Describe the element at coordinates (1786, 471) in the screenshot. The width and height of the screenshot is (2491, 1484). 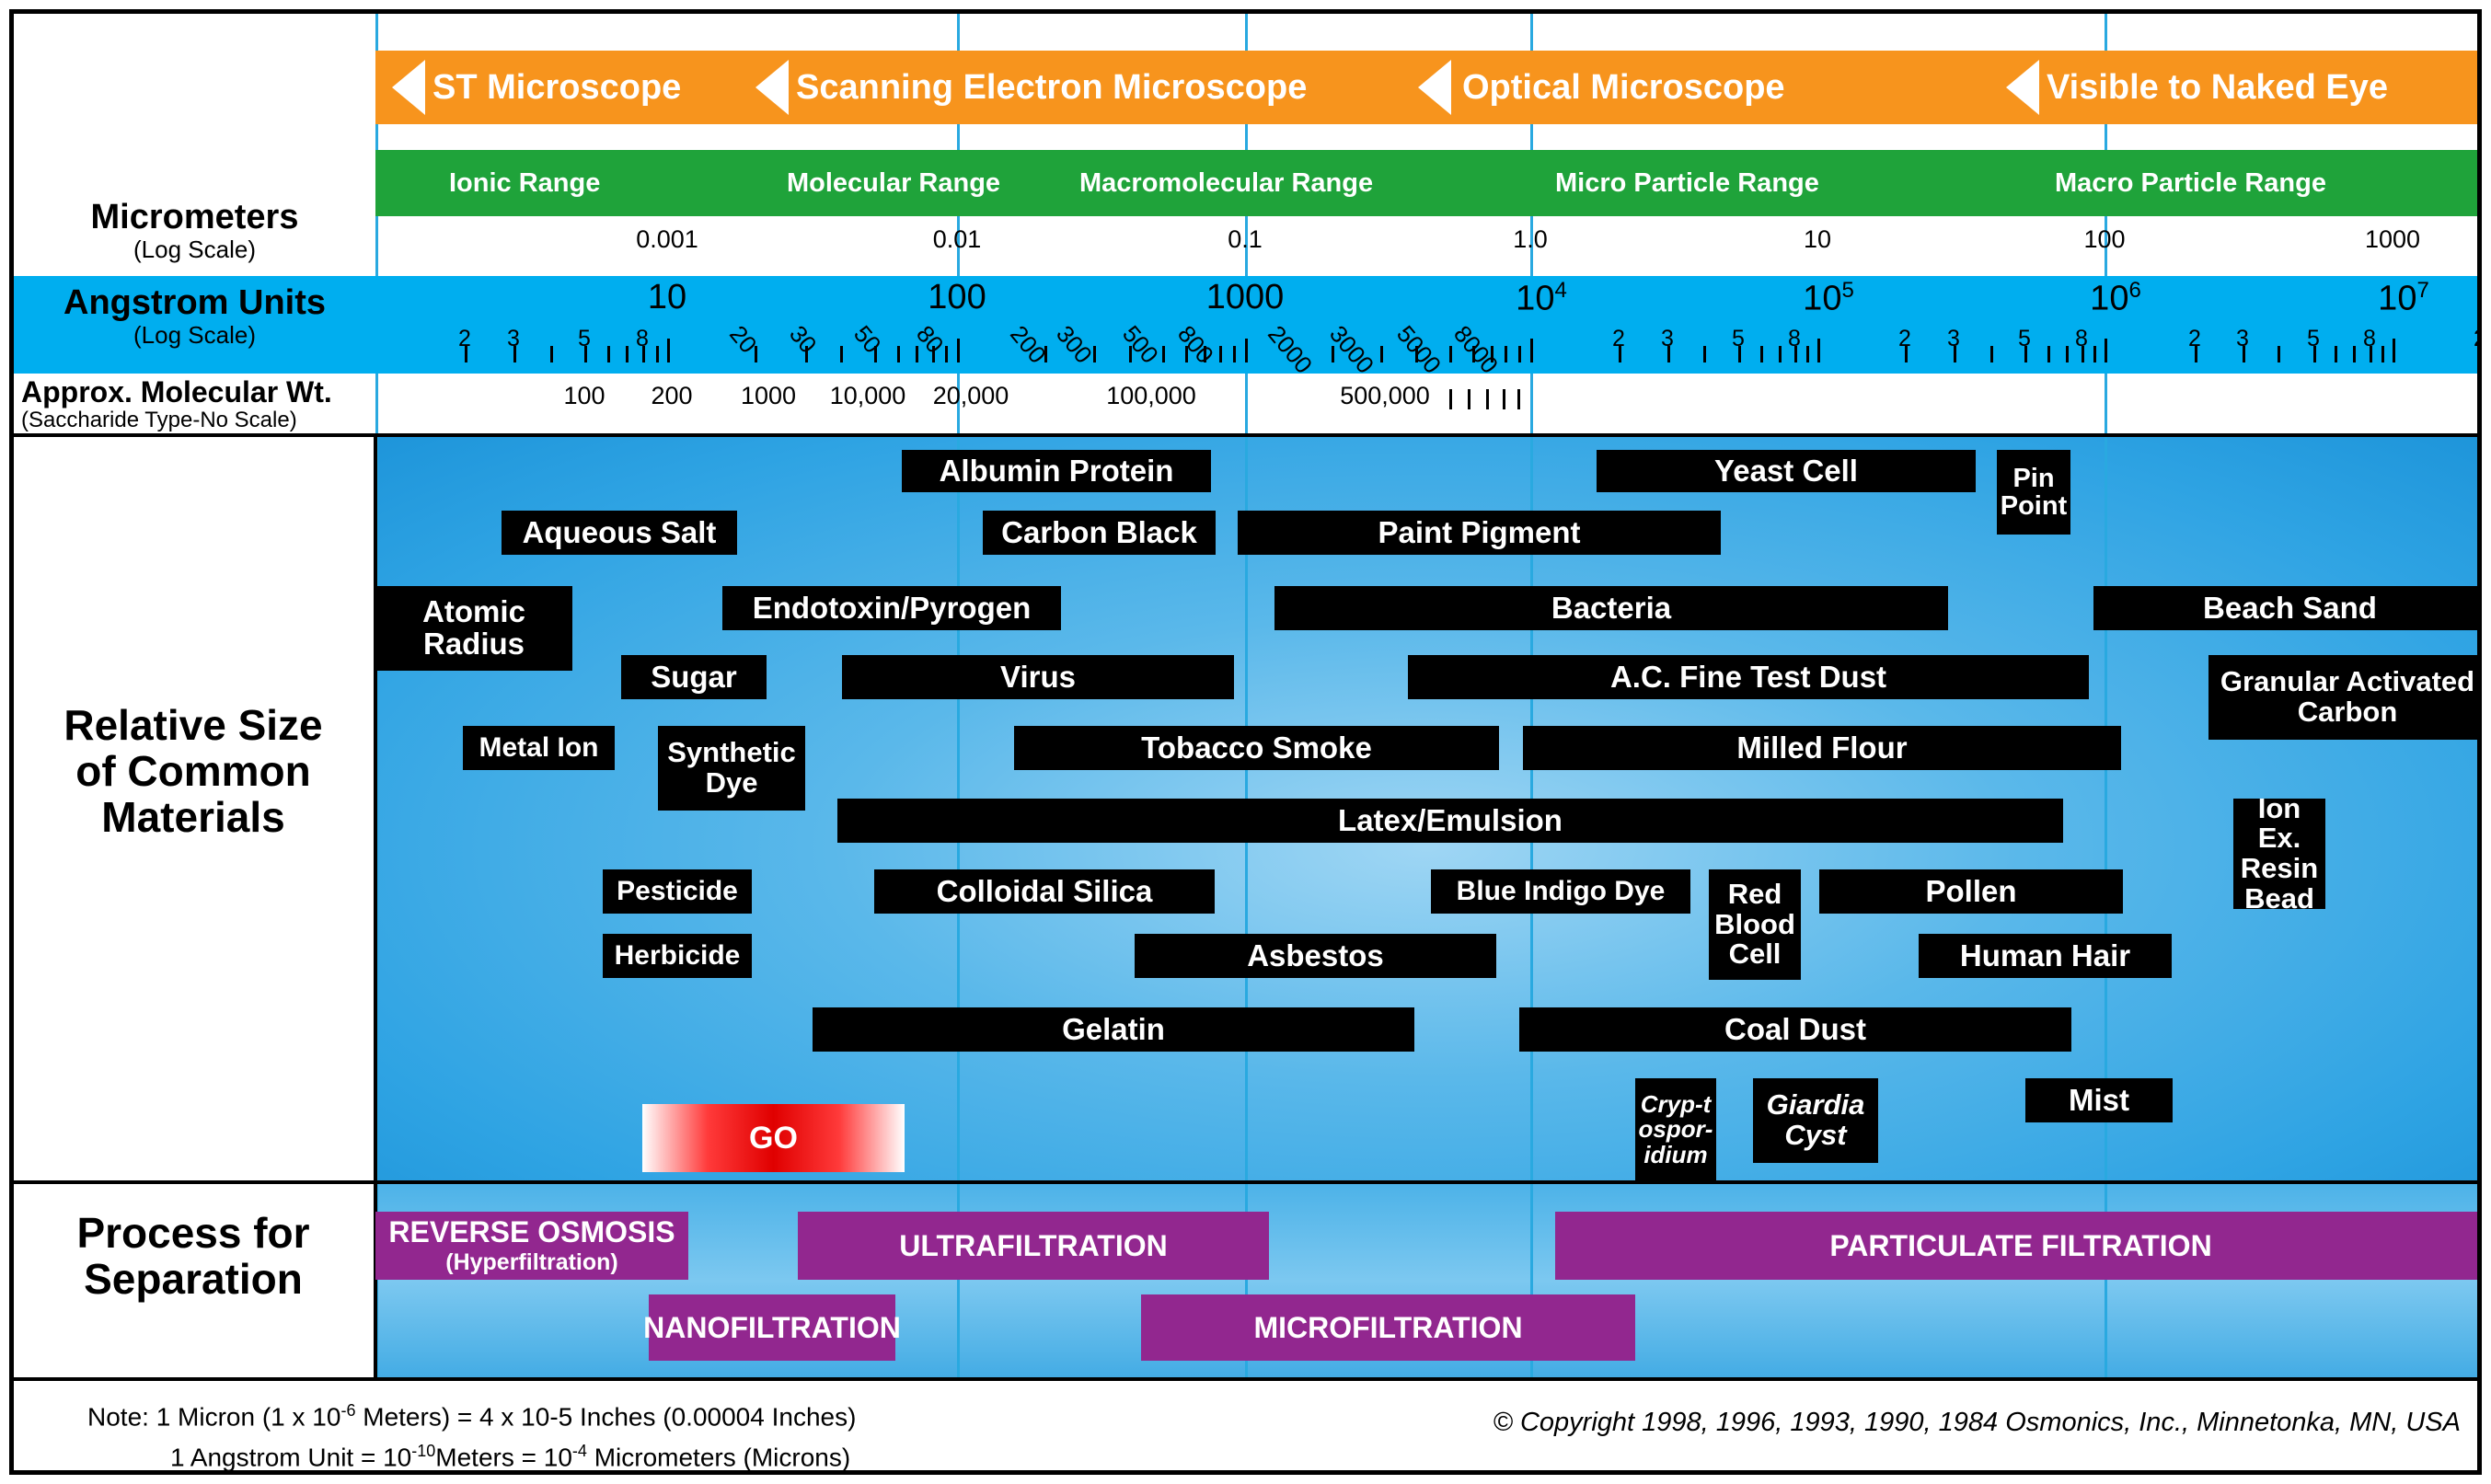
I see `material-yeast-cell: Yeast Cell` at that location.